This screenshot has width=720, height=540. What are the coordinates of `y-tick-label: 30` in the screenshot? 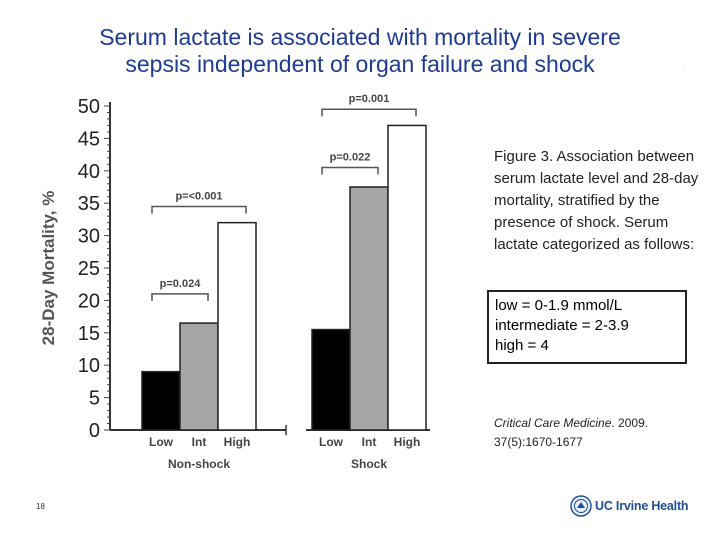 It's located at (89, 237).